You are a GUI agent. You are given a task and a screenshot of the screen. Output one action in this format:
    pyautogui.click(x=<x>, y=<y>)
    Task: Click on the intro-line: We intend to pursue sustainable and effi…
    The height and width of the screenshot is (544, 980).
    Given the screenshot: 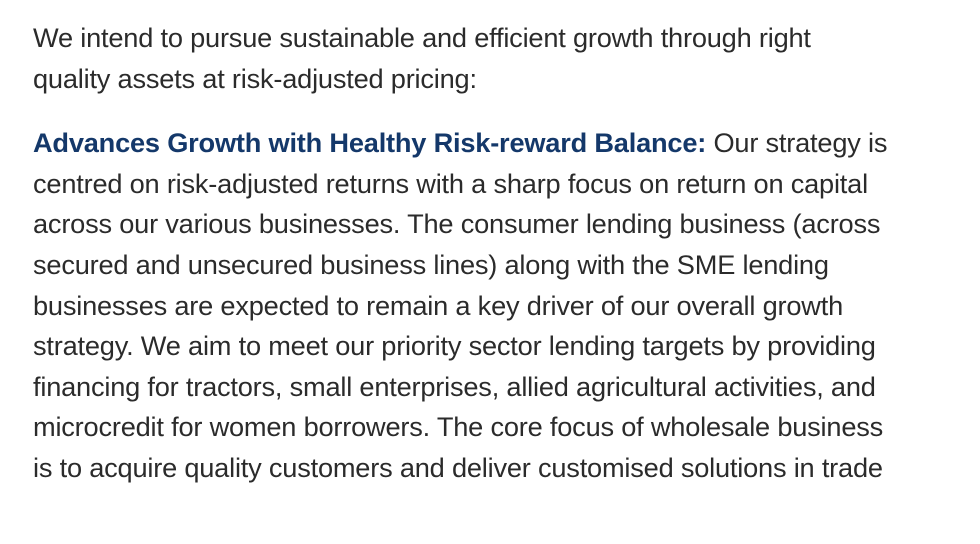 What is the action you would take?
    pyautogui.click(x=422, y=37)
    